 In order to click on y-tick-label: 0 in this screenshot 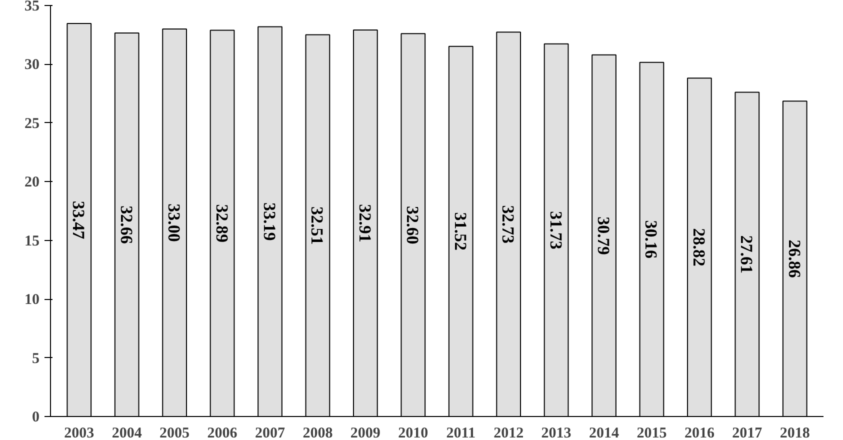, I will do `click(36, 418)`.